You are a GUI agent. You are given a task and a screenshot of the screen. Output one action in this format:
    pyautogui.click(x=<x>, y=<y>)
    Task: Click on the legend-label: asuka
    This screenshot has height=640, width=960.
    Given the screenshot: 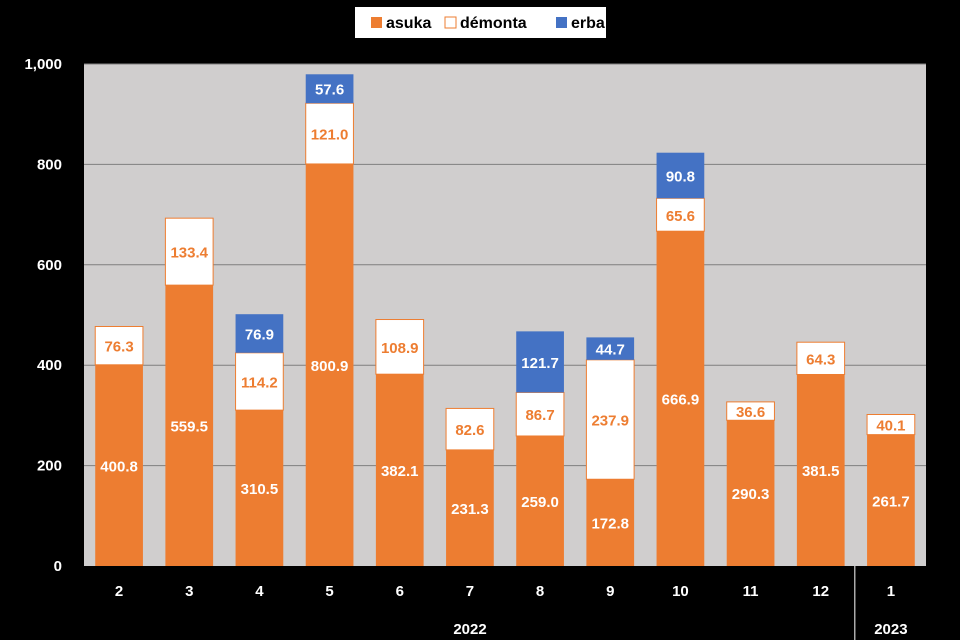 What is the action you would take?
    pyautogui.click(x=408, y=23)
    